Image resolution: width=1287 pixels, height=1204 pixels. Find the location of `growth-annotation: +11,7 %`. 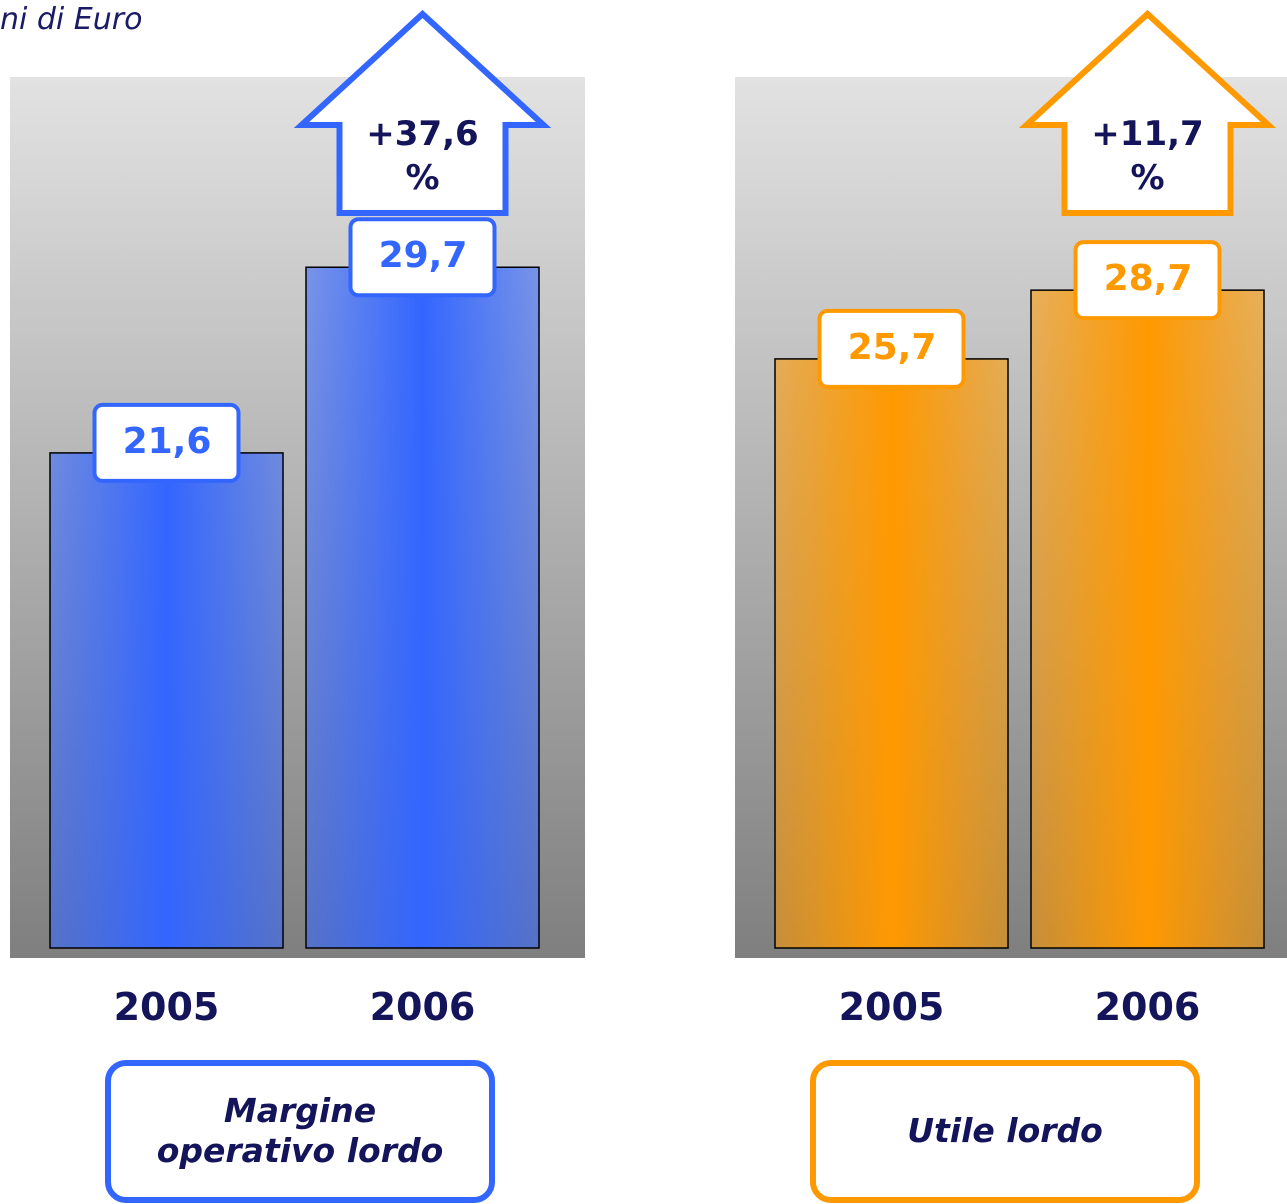

growth-annotation: +11,7 % is located at coordinates (1147, 156).